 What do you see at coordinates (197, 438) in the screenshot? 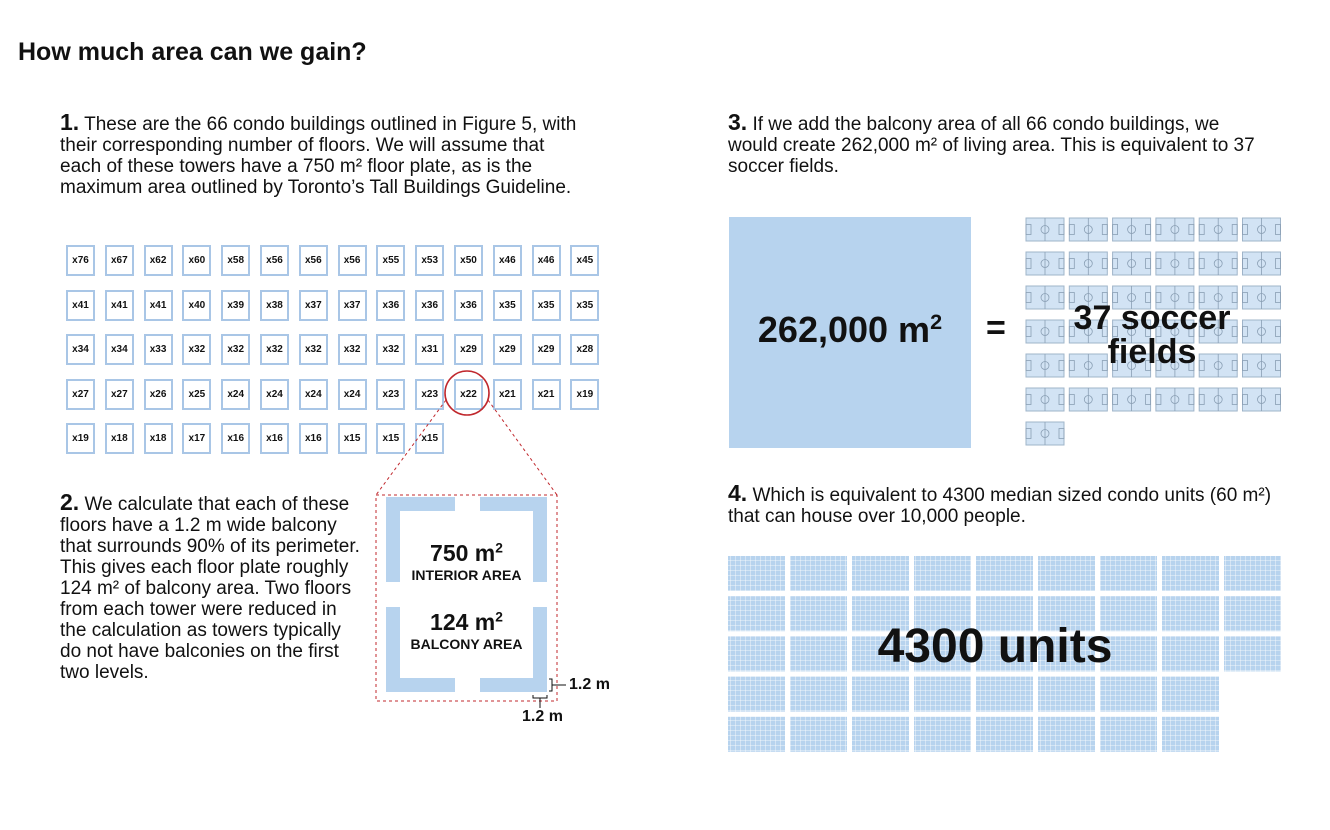
I see `tower-box: x17` at bounding box center [197, 438].